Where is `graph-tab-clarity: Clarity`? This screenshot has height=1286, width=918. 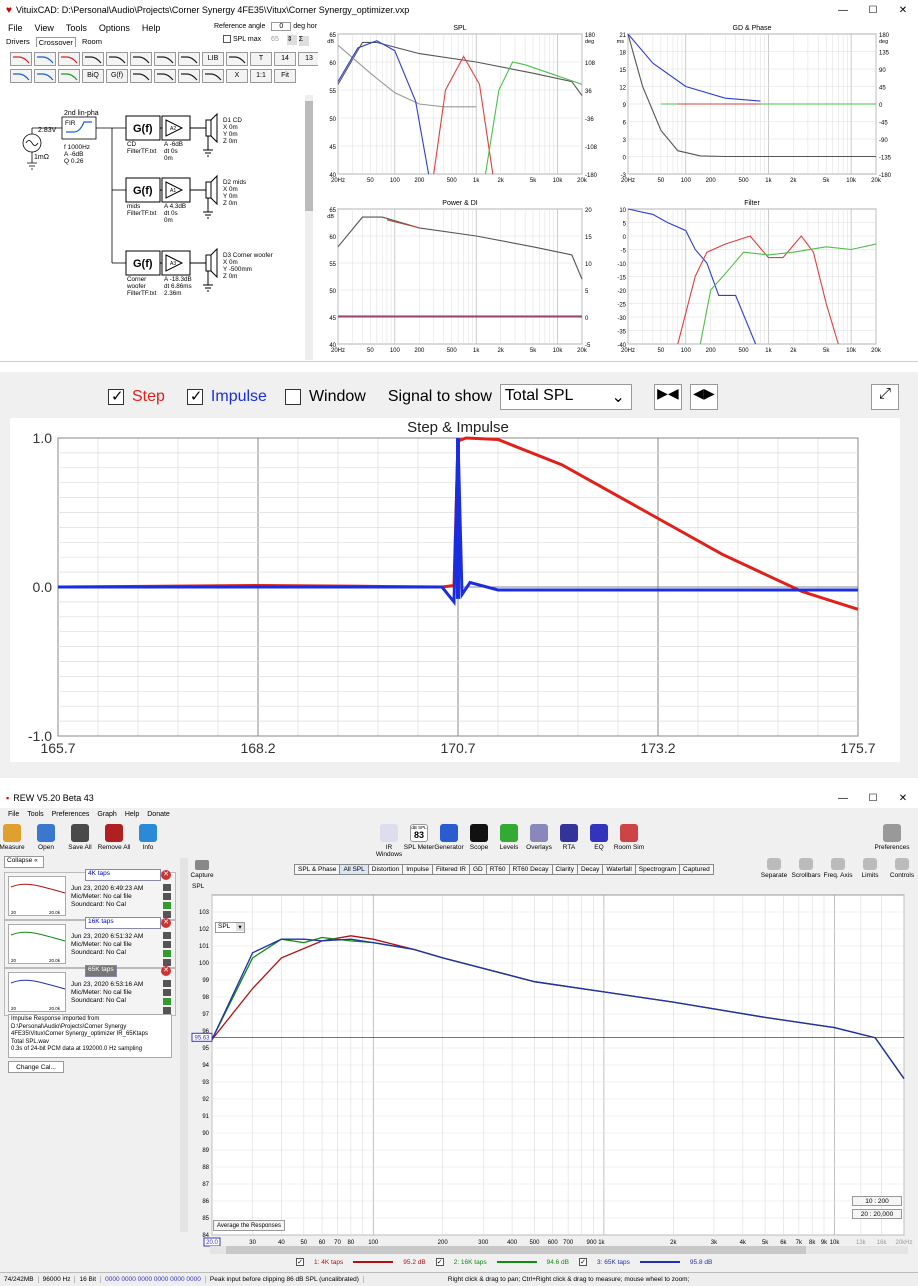 graph-tab-clarity: Clarity is located at coordinates (564, 869).